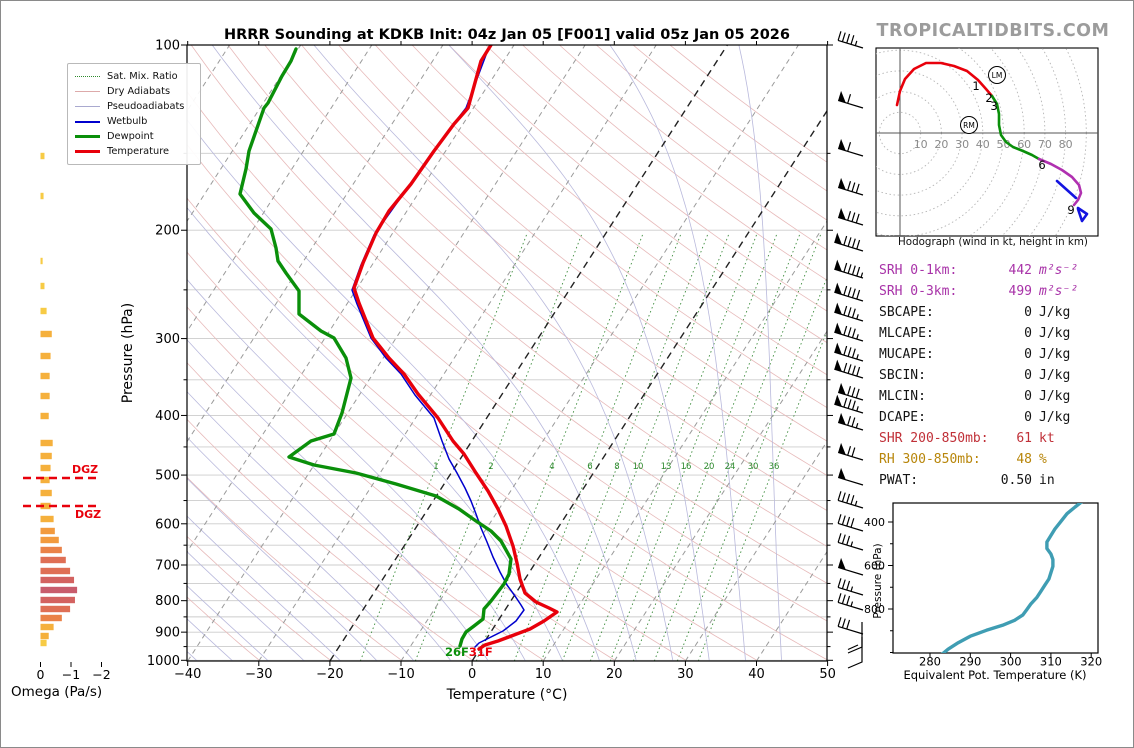  Describe the element at coordinates (993, 31) in the screenshot. I see `brand-logo: TROPICALTIDBITS.COM` at that location.